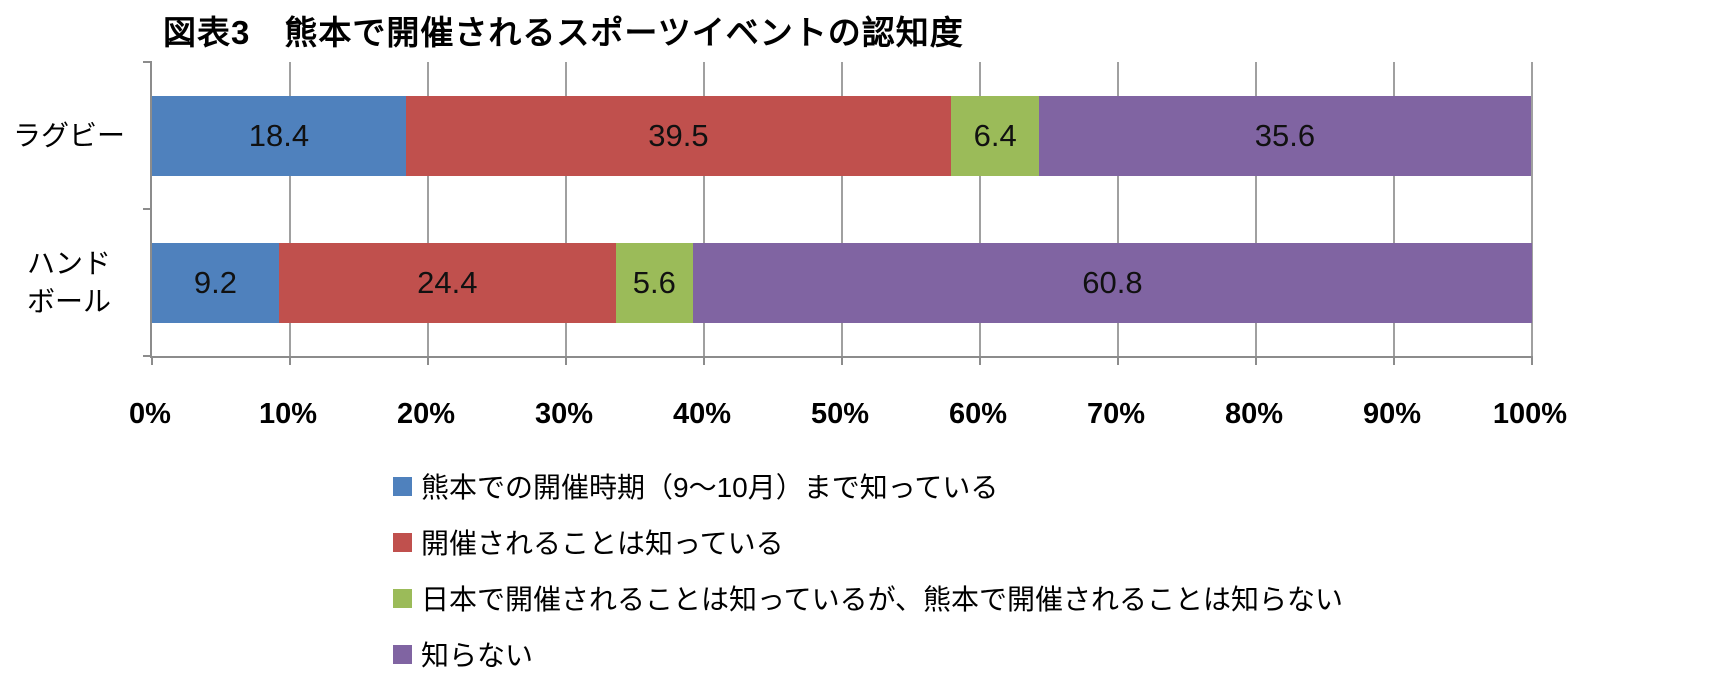 The height and width of the screenshot is (686, 1714). Describe the element at coordinates (882, 599) in the screenshot. I see `legend-label: 日本で開催されることは知っているが、熊本で開催されることは知らない` at that location.